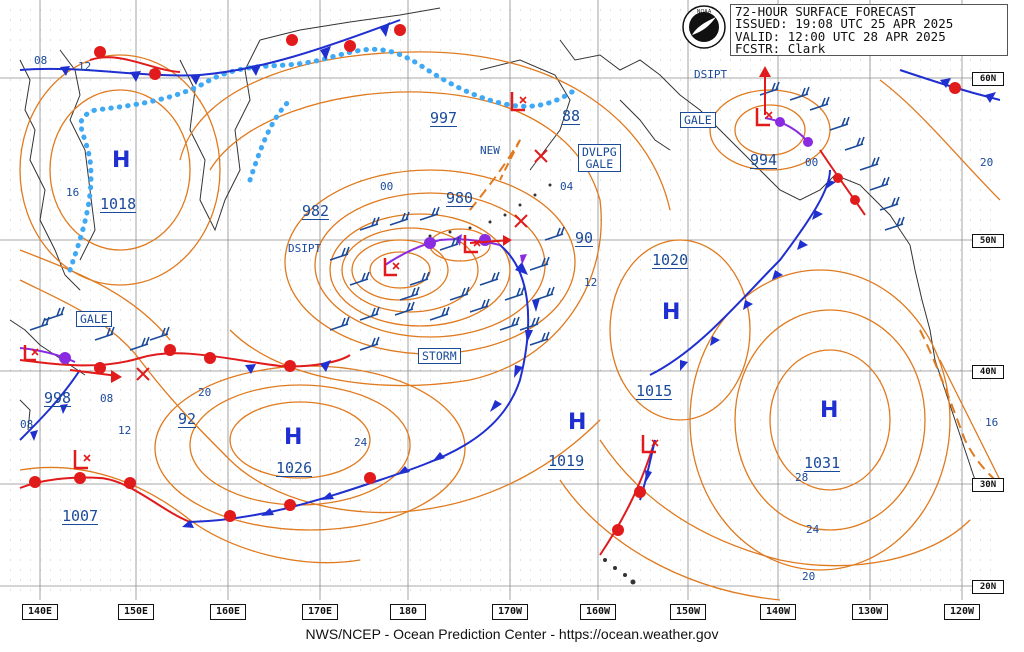  I want to click on aleutian-islands, so click(532, 384).